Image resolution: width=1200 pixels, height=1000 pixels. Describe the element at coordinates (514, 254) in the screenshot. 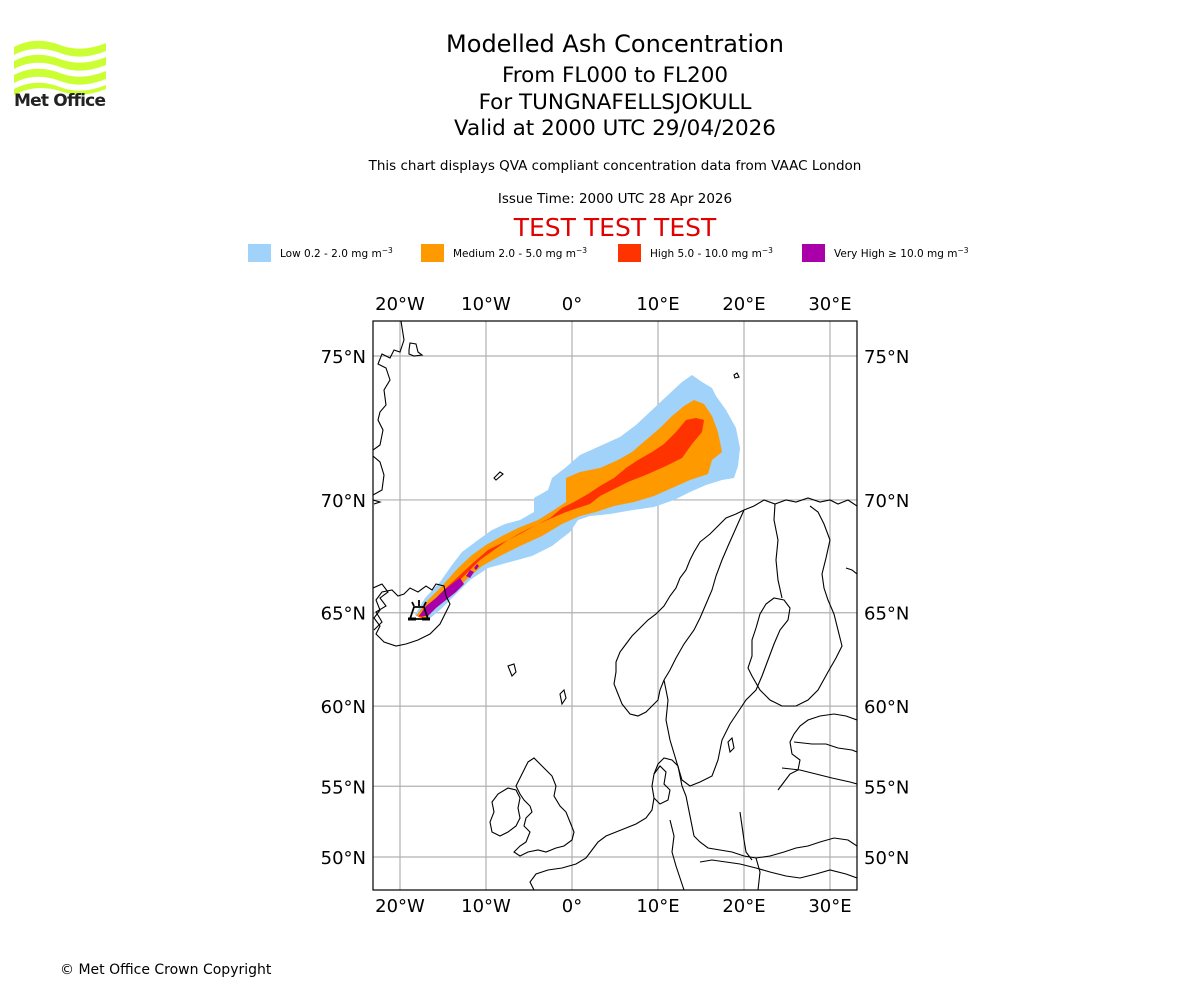

I see `legend-label-medium: Medium 2.0 - 5.0 mg m` at that location.